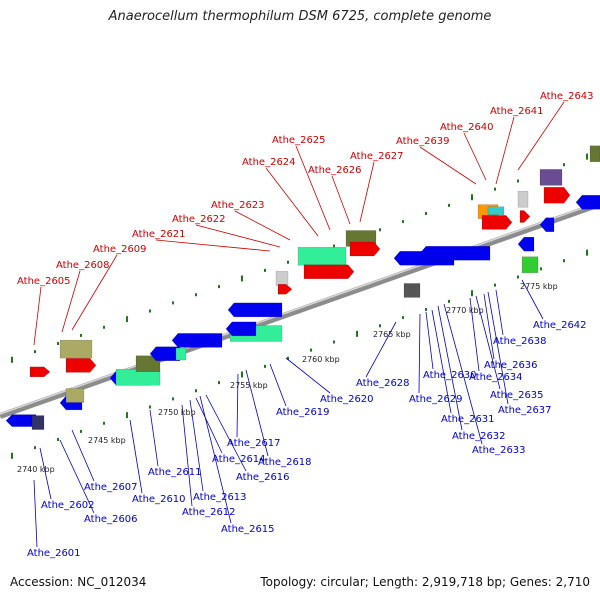 This screenshot has height=600, width=600. I want to click on bottom-gene-label-6: Athe_2612, so click(209, 512).